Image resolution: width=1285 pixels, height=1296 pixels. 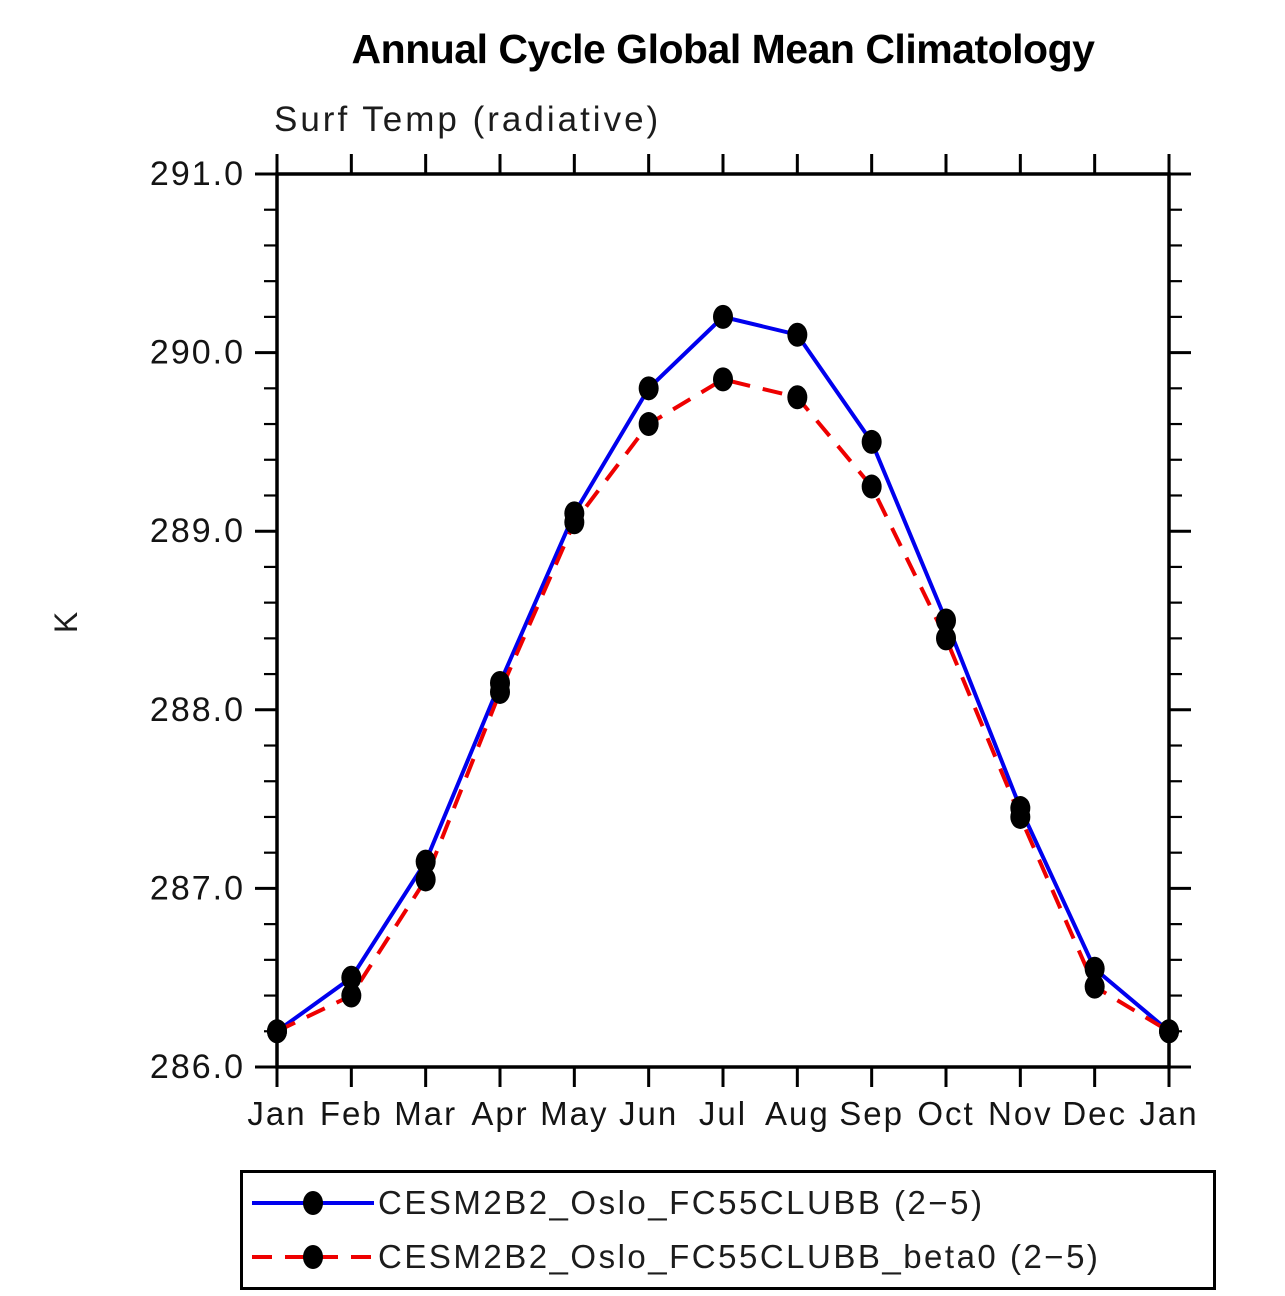 What do you see at coordinates (648, 1113) in the screenshot?
I see `x-tick-label: Jun` at bounding box center [648, 1113].